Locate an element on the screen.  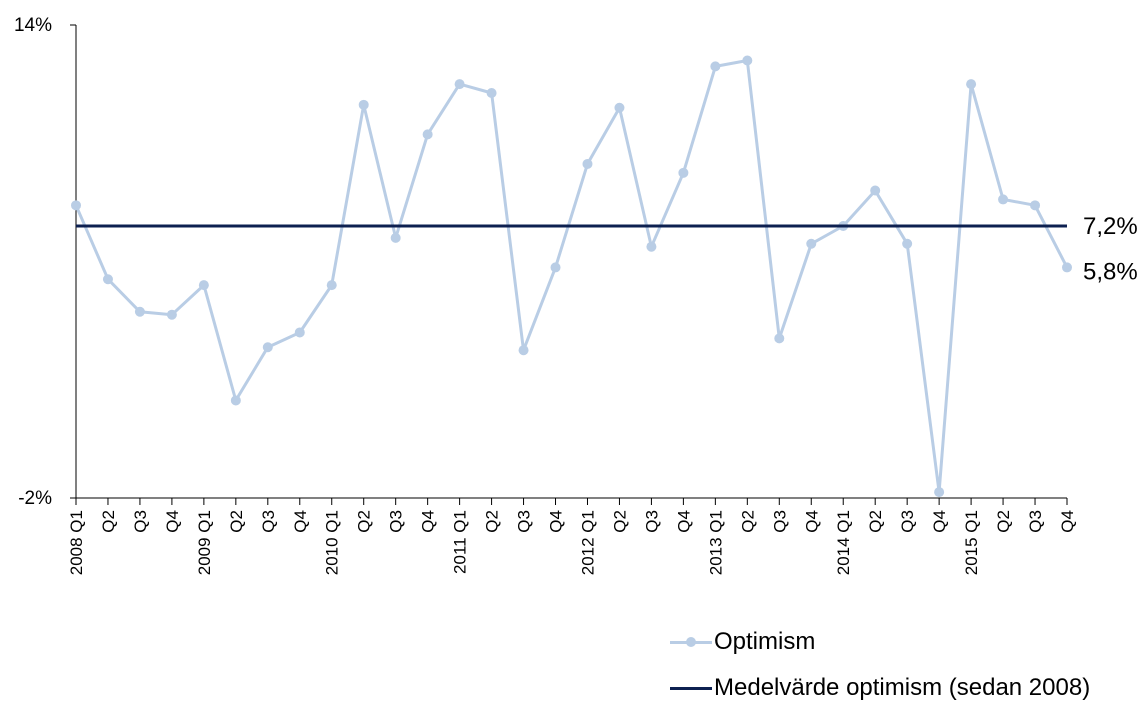
legend-label-optimism: Optimism is located at coordinates (765, 641).